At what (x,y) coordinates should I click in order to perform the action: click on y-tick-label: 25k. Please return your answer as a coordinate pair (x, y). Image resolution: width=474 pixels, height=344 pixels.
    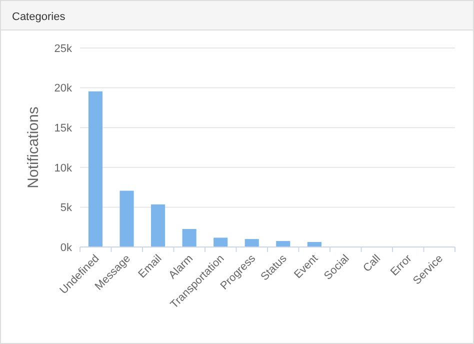
    Looking at the image, I should click on (63, 48).